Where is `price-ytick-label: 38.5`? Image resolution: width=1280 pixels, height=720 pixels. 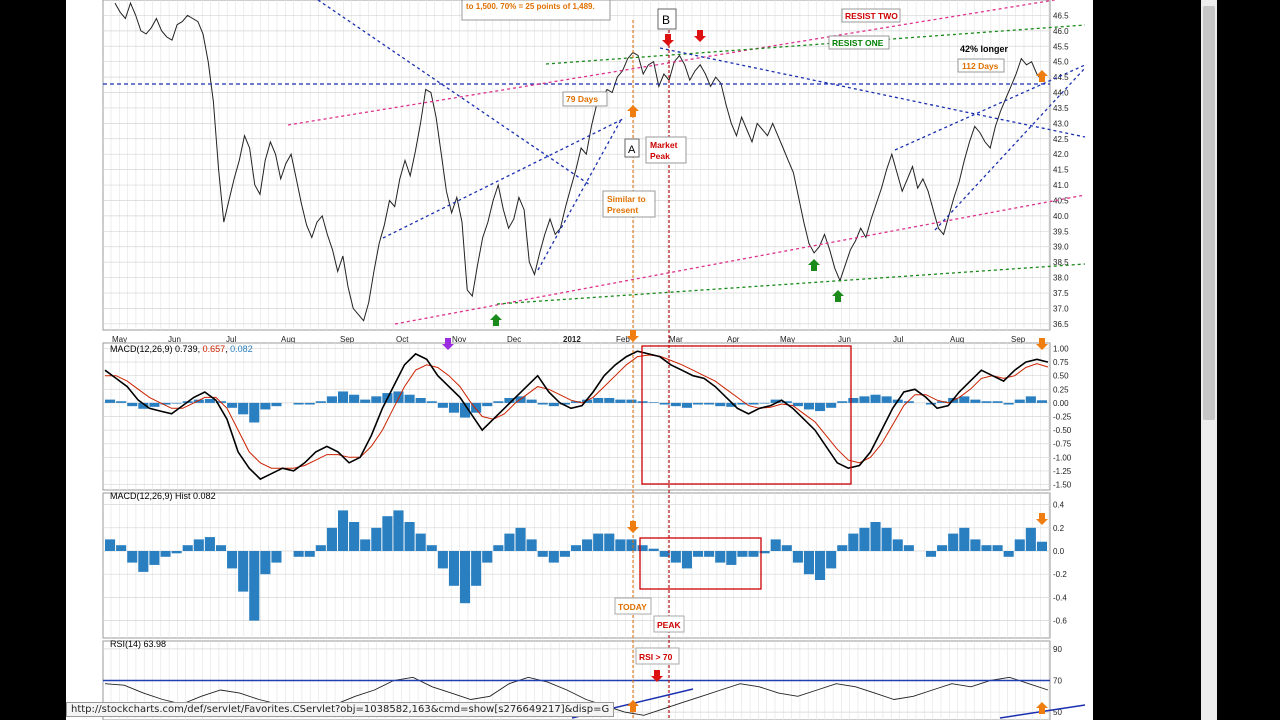
price-ytick-label: 38.5 is located at coordinates (1061, 262).